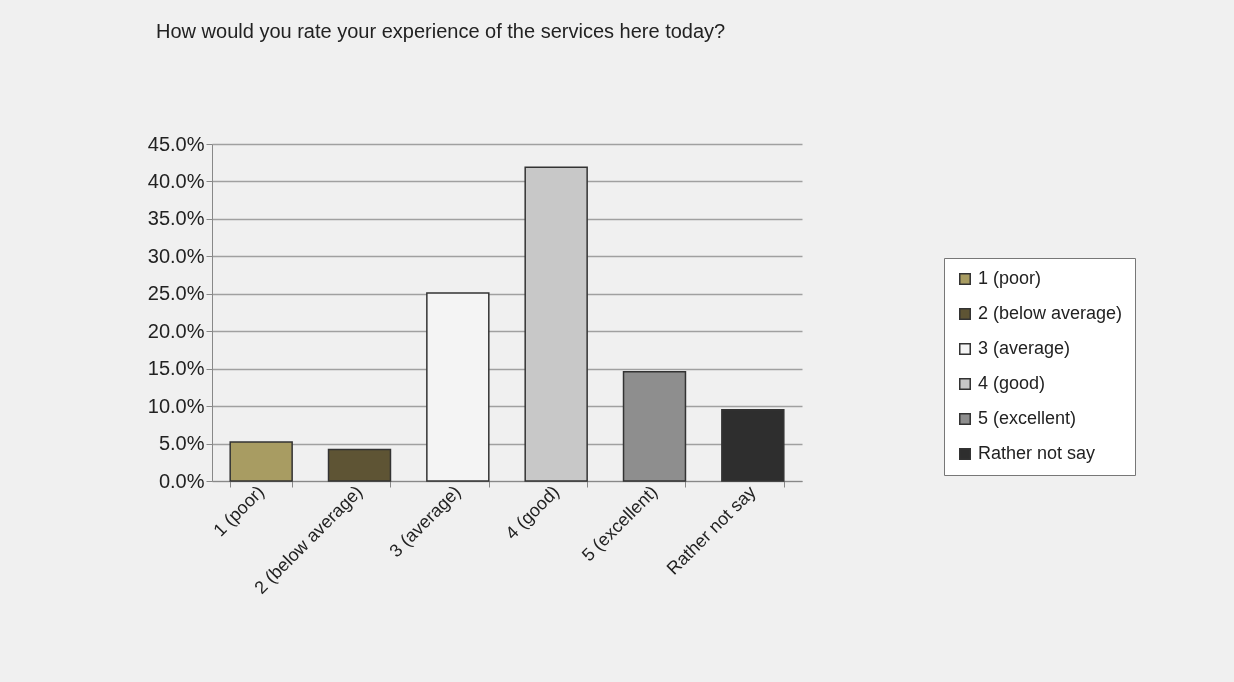 Image resolution: width=1234 pixels, height=682 pixels. Describe the element at coordinates (176, 218) in the screenshot. I see `y-tick-label: 35.0%` at that location.